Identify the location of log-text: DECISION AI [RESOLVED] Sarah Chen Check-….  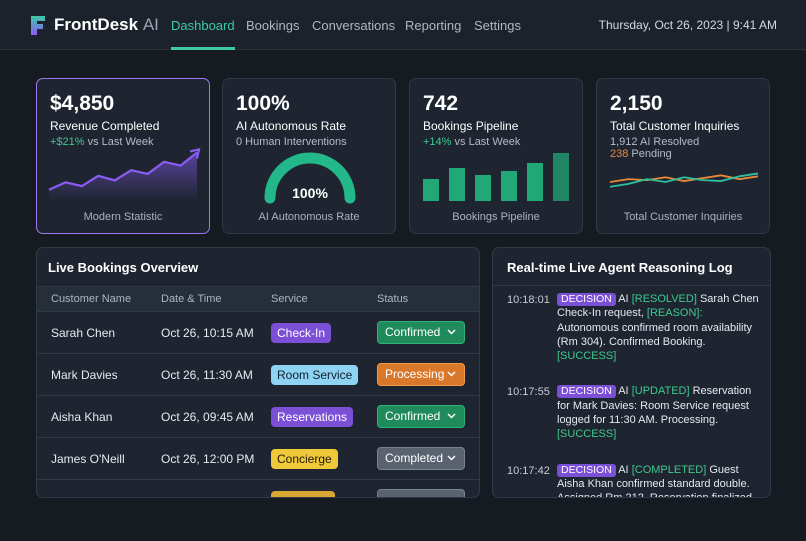
(659, 327).